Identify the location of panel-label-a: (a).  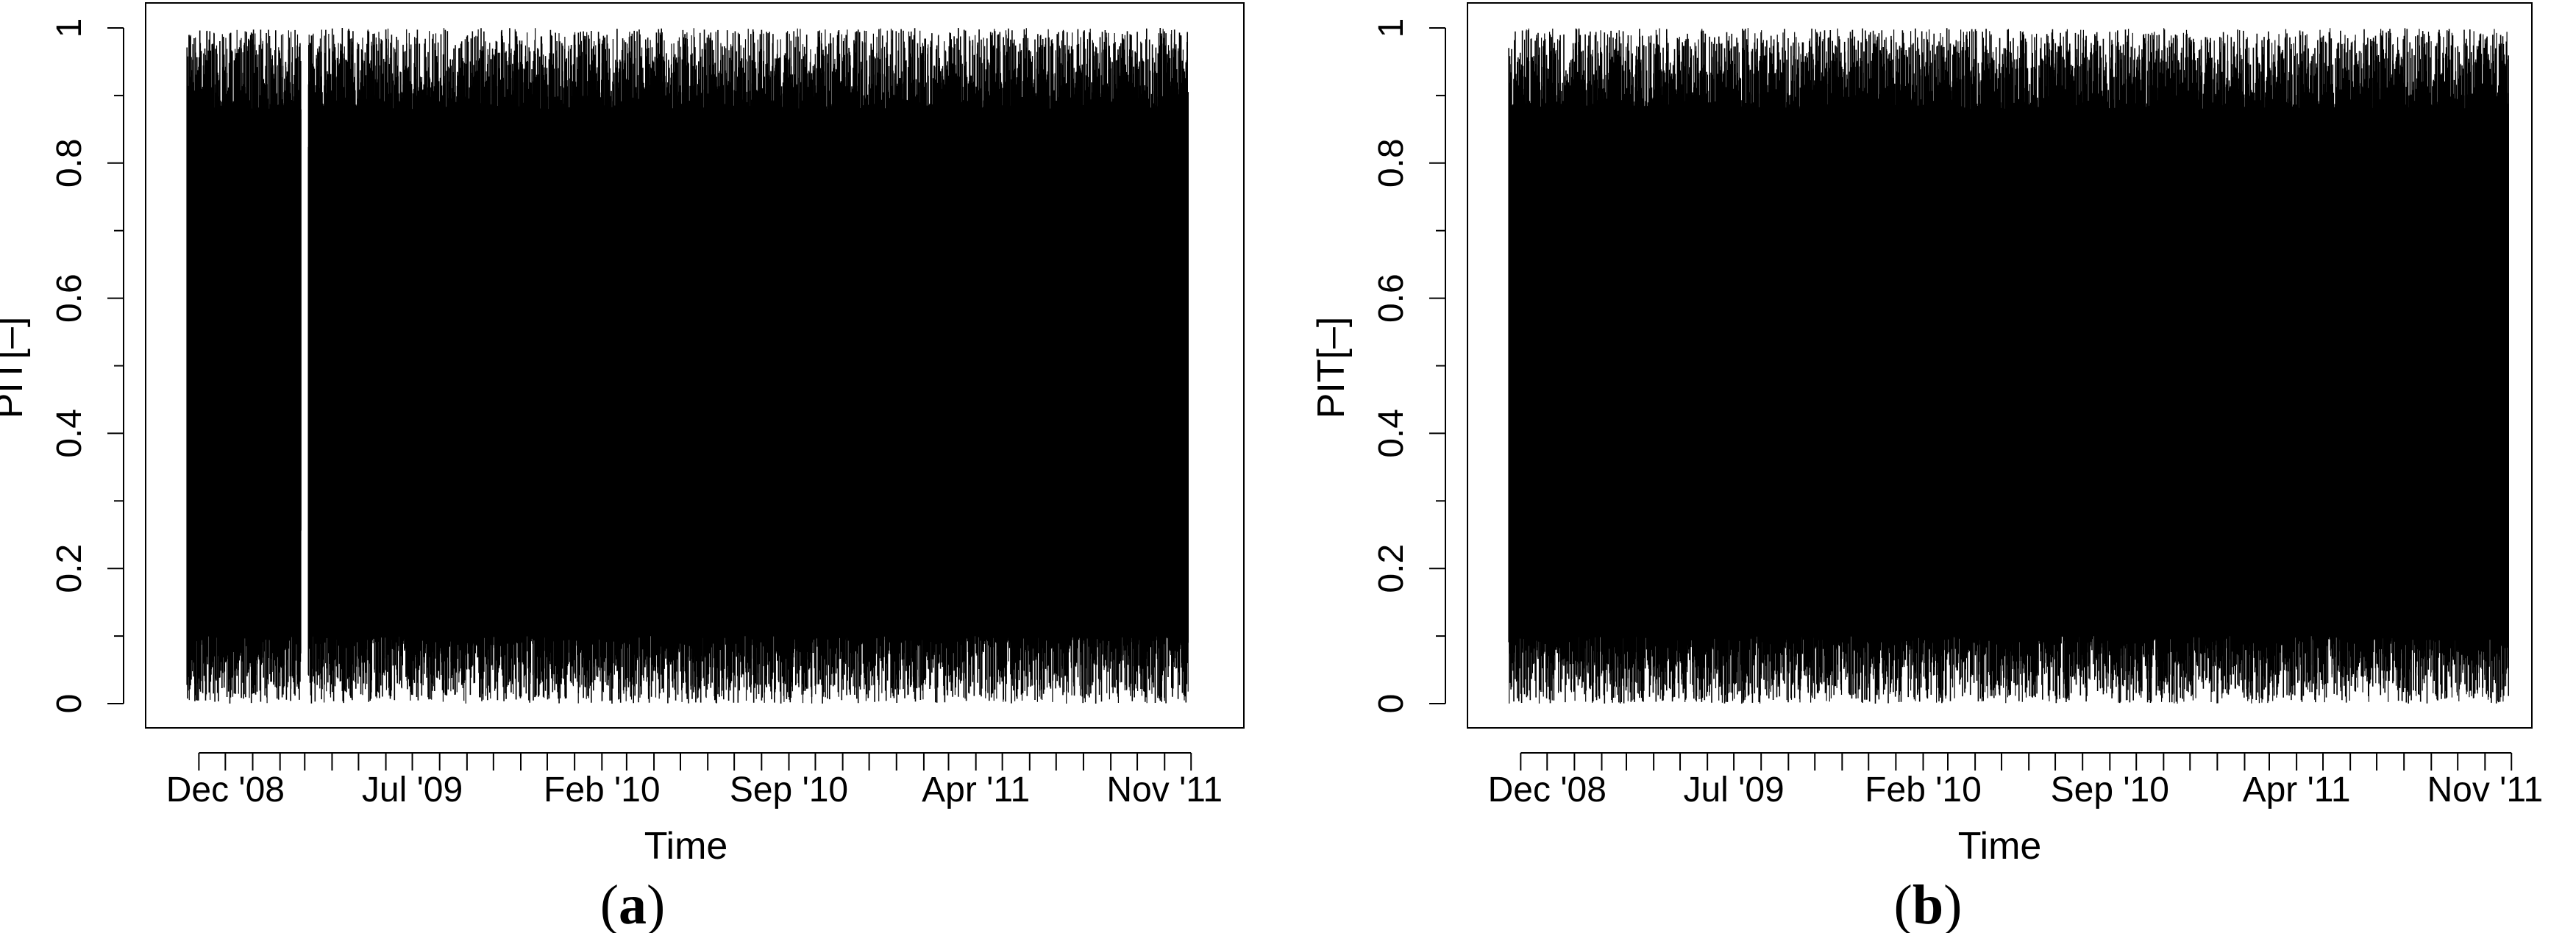
(633, 903).